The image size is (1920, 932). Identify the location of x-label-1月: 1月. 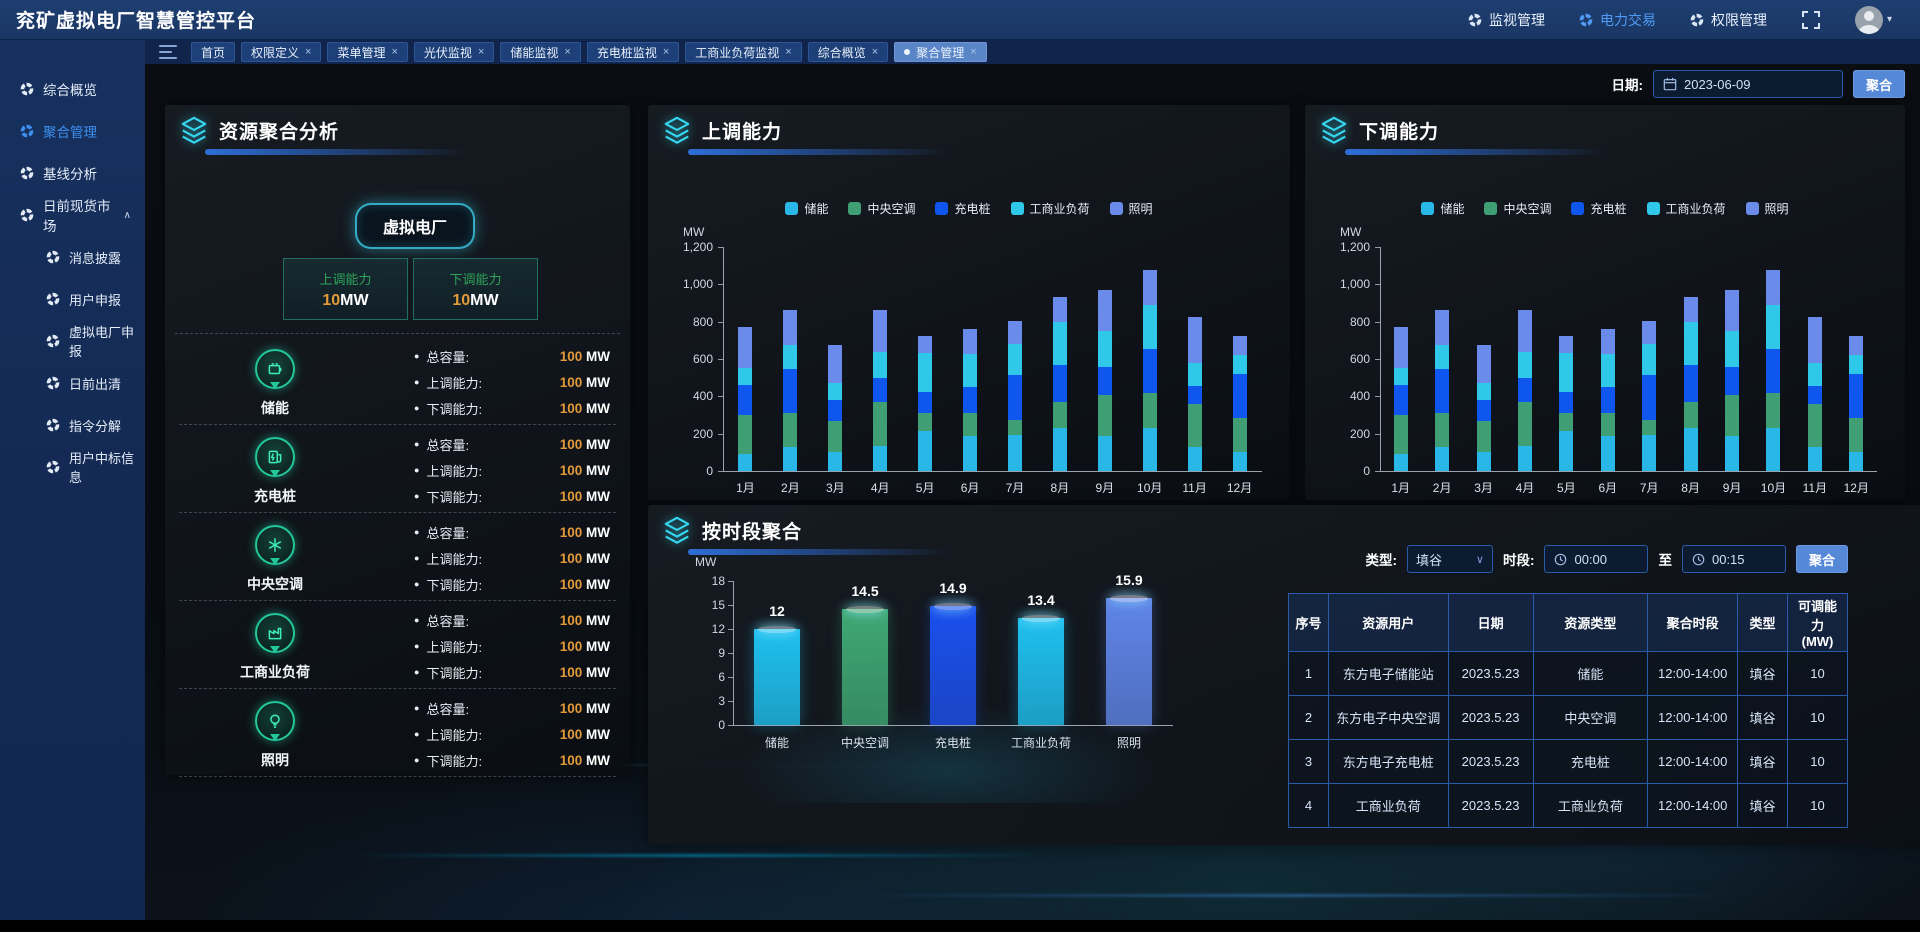
(1401, 488).